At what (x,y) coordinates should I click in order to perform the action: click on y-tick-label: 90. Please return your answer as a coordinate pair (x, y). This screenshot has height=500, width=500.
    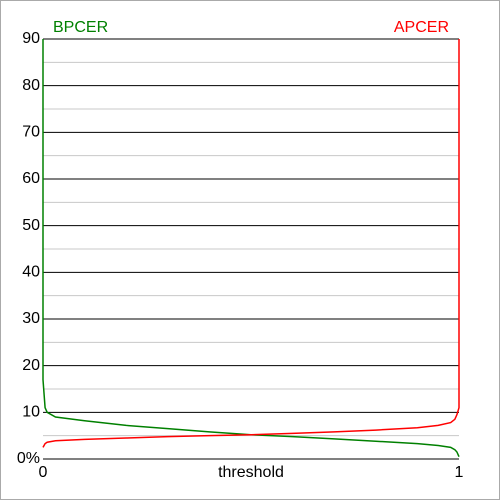
    Looking at the image, I should click on (31, 38).